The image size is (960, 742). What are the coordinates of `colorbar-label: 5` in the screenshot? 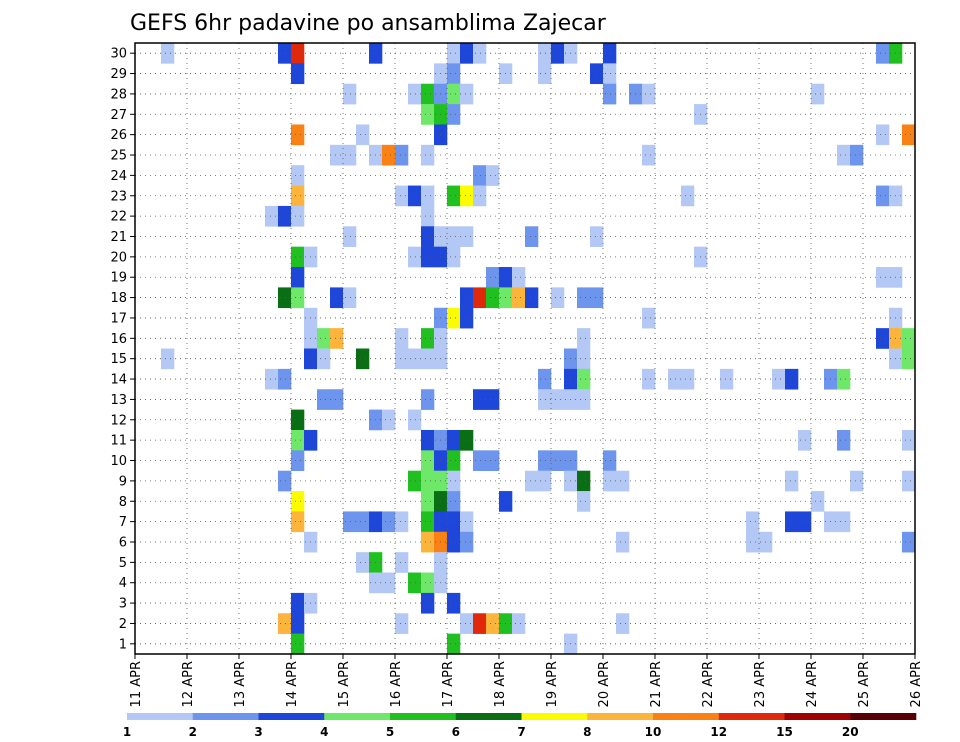 It's located at (390, 732).